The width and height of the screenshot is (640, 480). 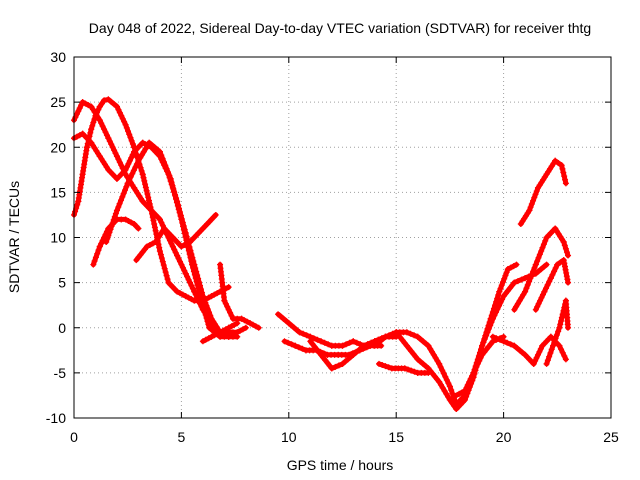 What do you see at coordinates (182, 437) in the screenshot?
I see `x-tick-label: 5` at bounding box center [182, 437].